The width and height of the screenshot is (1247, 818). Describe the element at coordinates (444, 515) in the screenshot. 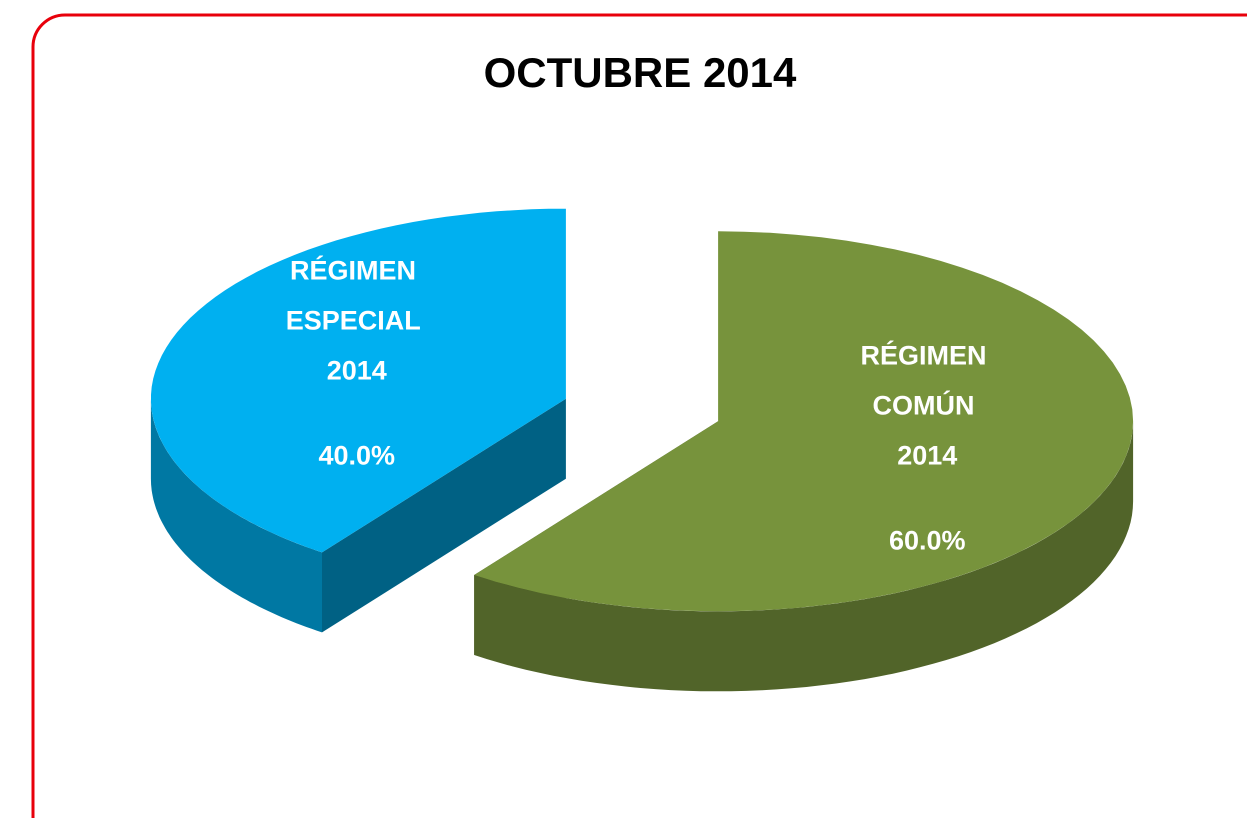

I see `slice-cut-face` at that location.